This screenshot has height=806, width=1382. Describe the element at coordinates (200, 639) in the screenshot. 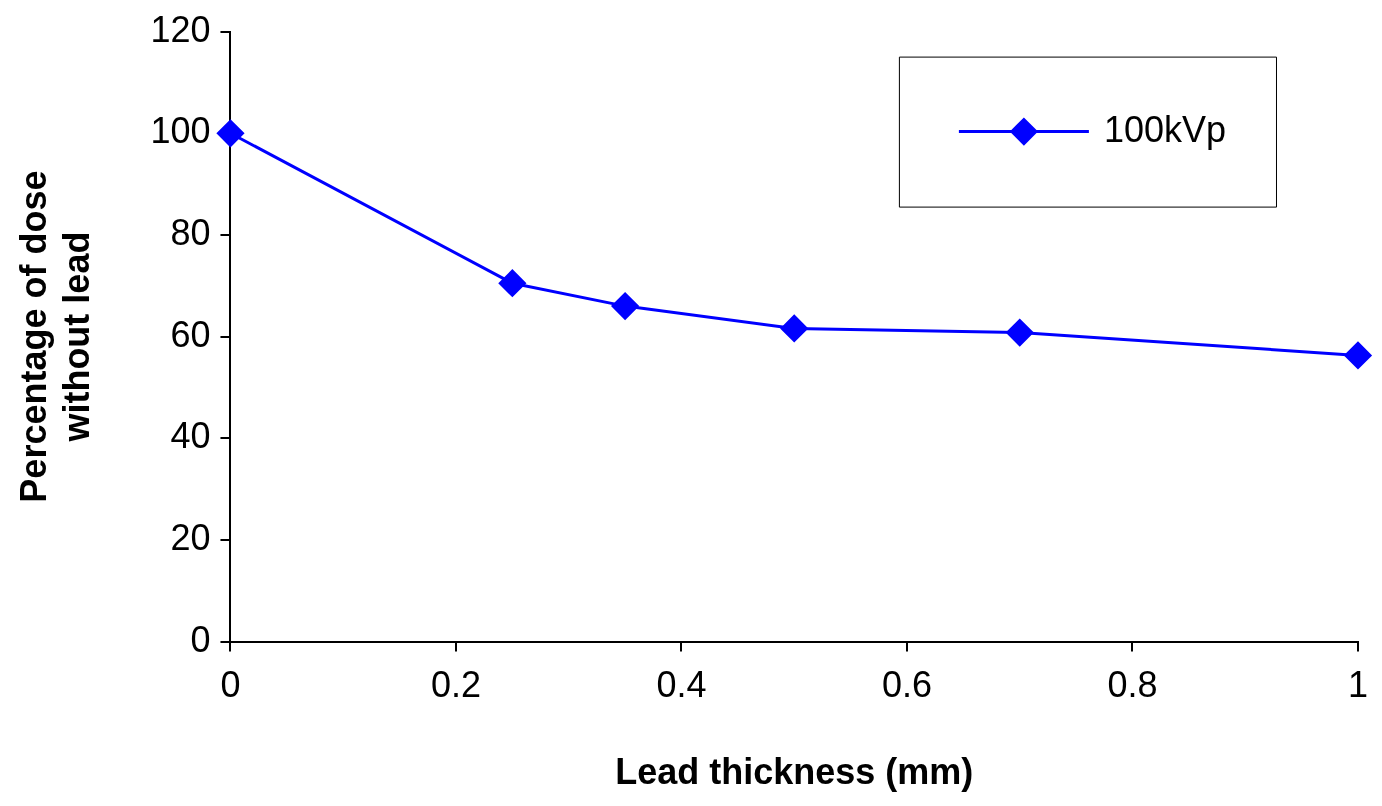

I see `y-tick-label: 0` at that location.